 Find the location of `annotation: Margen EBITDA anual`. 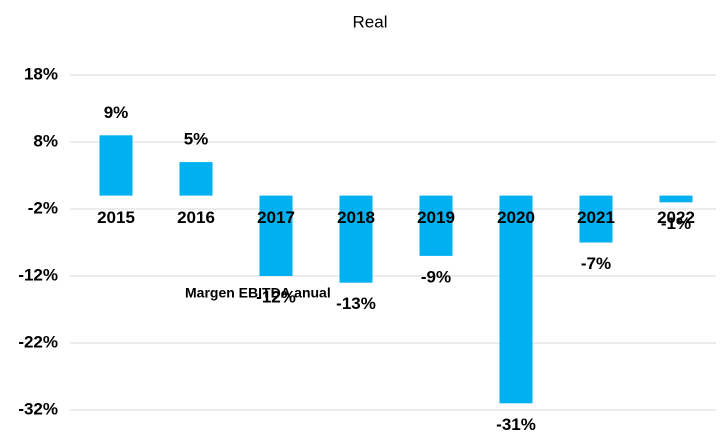

annotation: Margen EBITDA anual is located at coordinates (258, 293).